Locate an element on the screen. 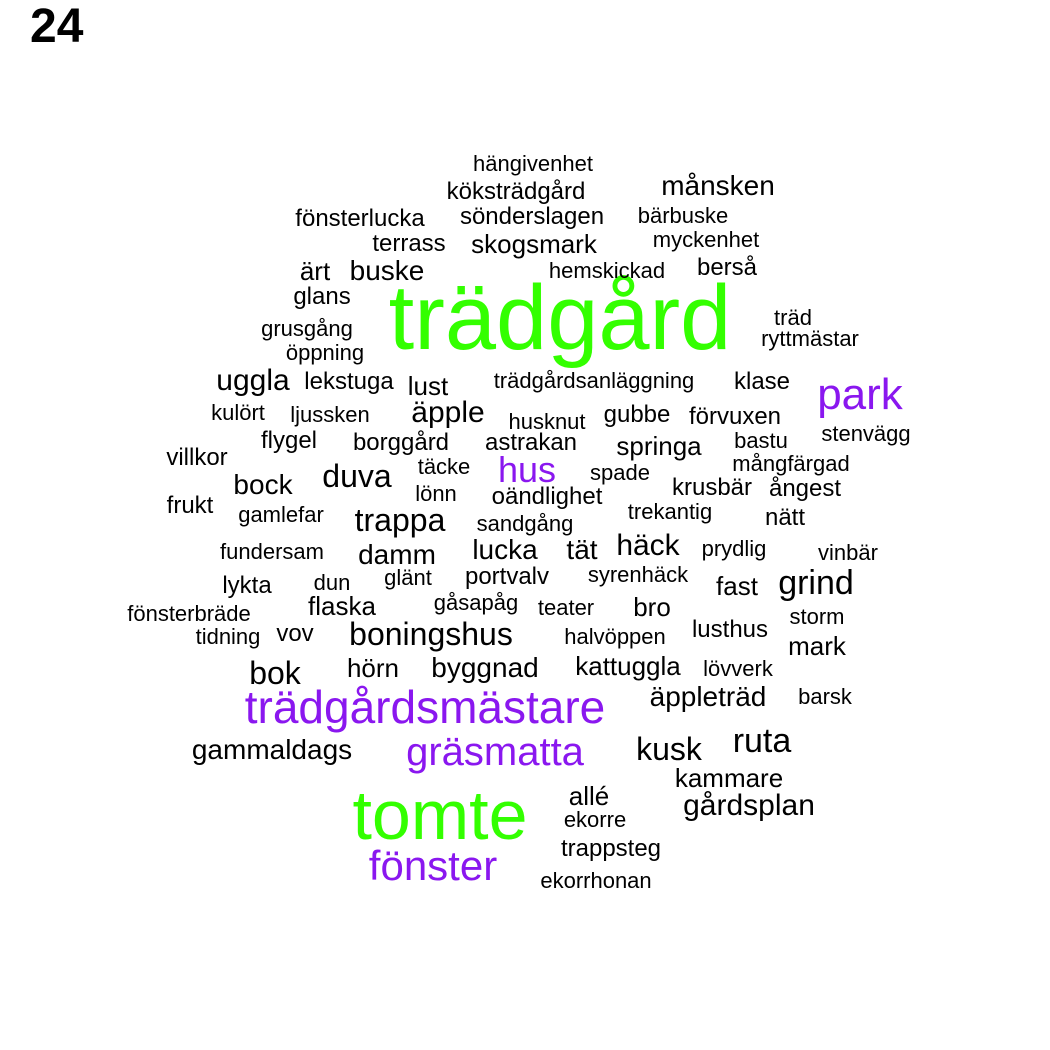  word-regular: springa is located at coordinates (659, 446).